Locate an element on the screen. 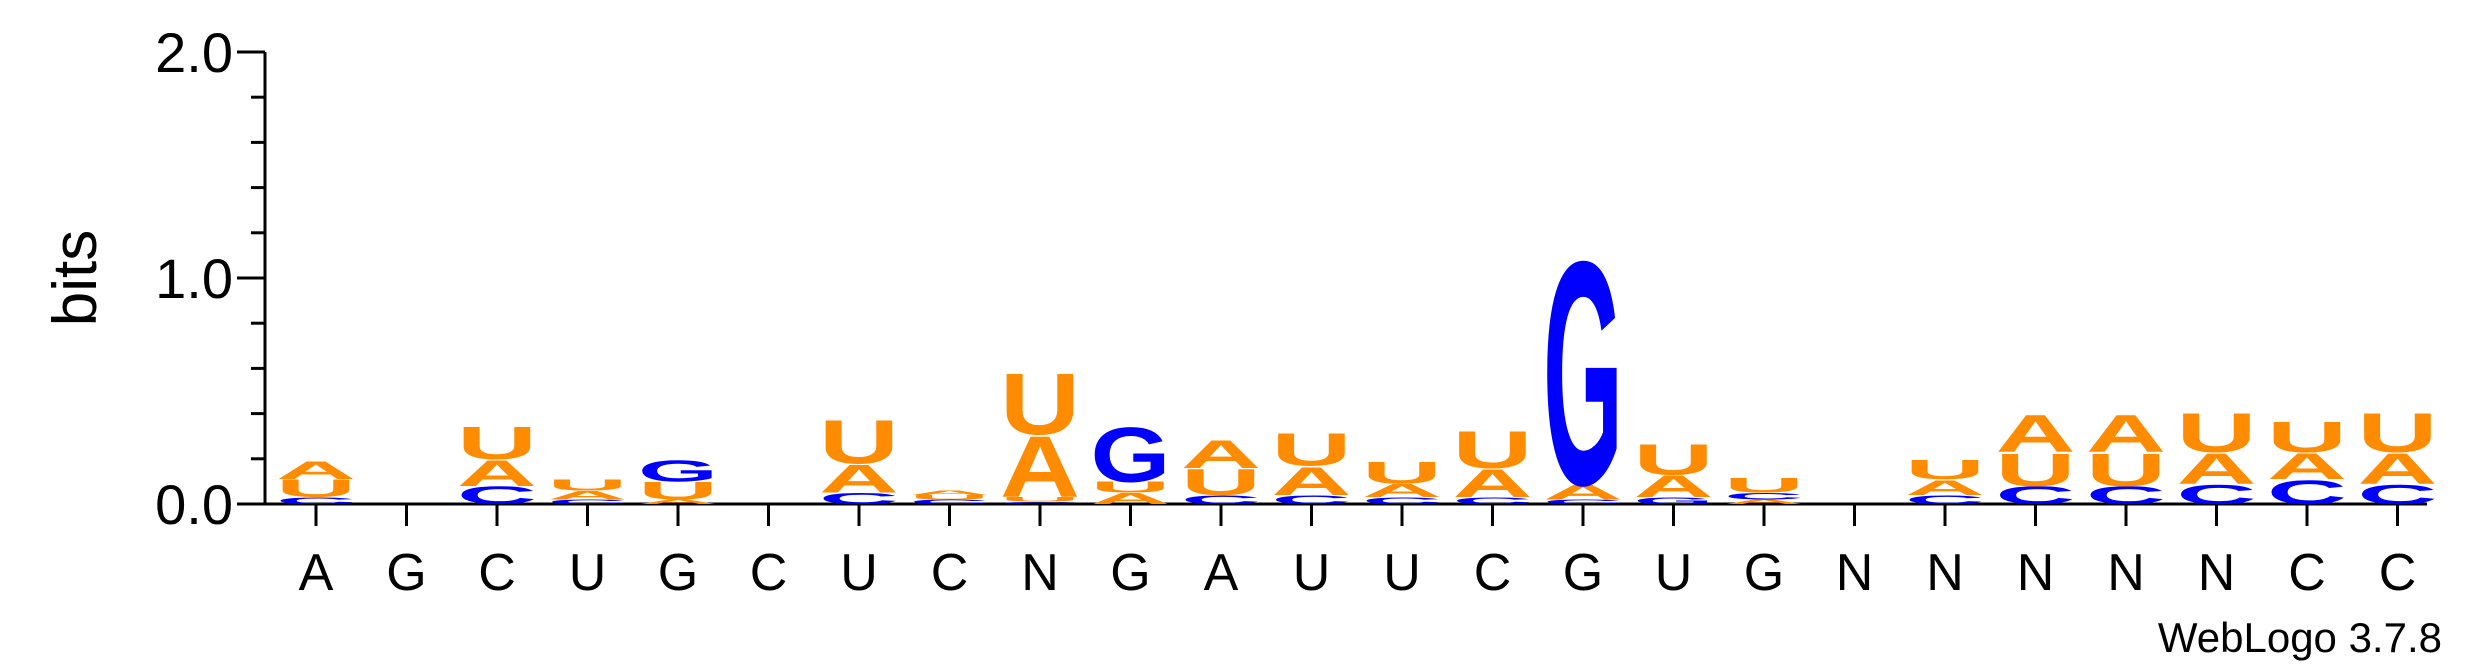 This screenshot has width=2475, height=667. y-tick-label: 0.0 is located at coordinates (194, 504).